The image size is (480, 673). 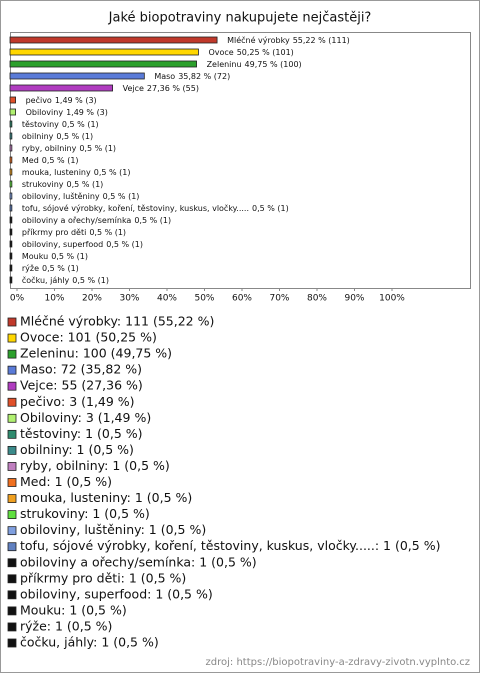 I want to click on bar-label: mouka, lusteniny 0,5 % (1), so click(x=76, y=172).